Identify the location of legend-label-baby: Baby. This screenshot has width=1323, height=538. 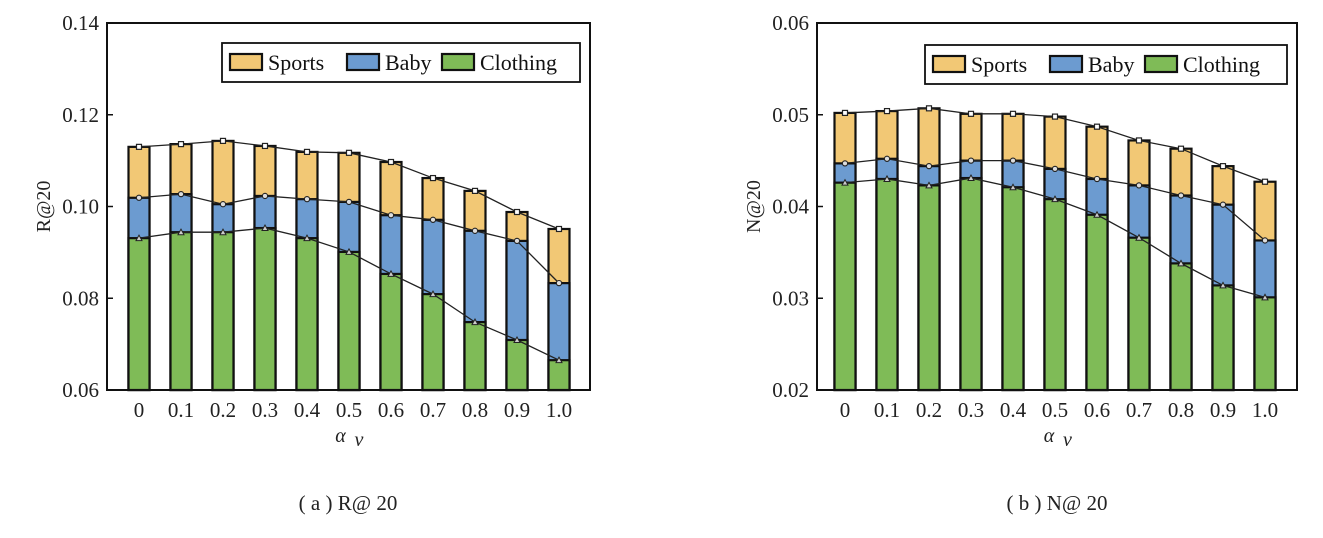
(408, 62).